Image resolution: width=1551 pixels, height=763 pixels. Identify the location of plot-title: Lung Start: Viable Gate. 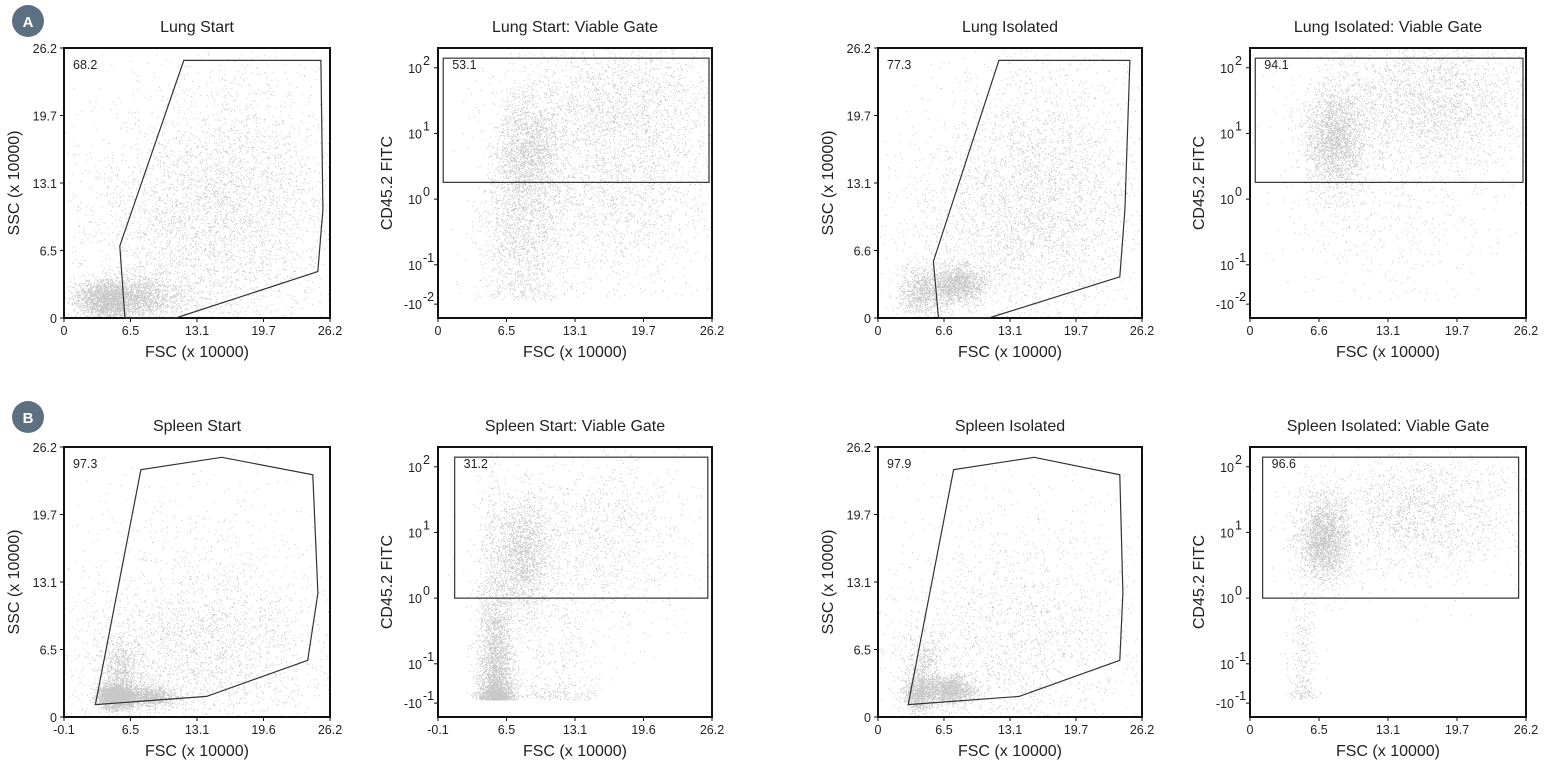
(575, 27).